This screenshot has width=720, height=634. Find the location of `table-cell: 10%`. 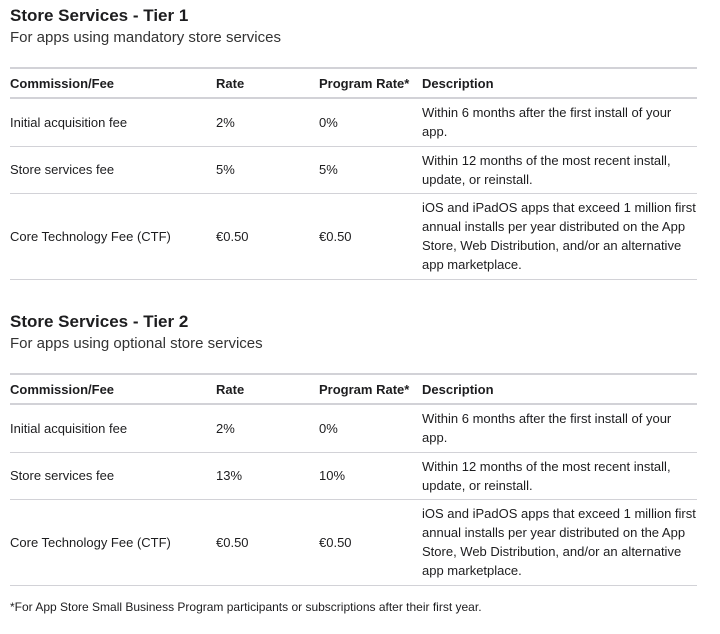

table-cell: 10% is located at coordinates (370, 476).